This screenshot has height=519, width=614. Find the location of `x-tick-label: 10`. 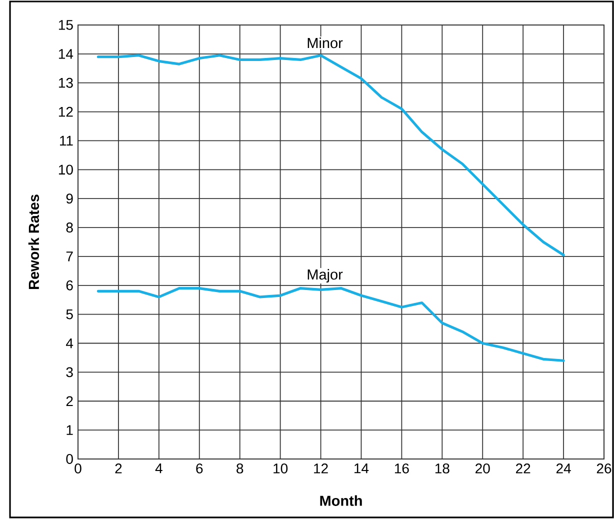

x-tick-label: 10 is located at coordinates (281, 469).